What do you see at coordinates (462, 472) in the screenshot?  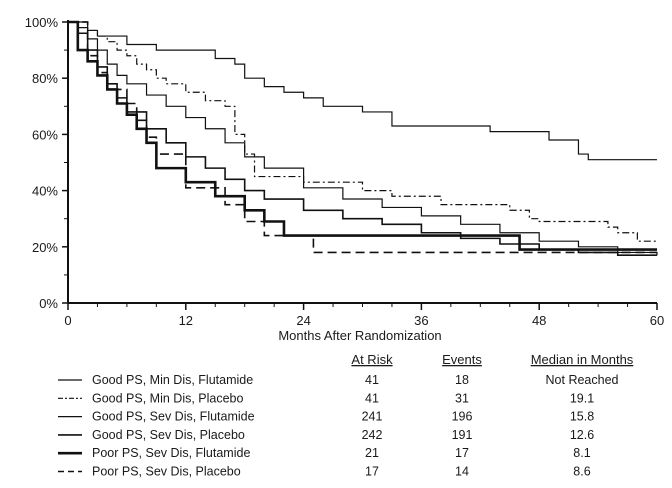 I see `events-value: 14` at bounding box center [462, 472].